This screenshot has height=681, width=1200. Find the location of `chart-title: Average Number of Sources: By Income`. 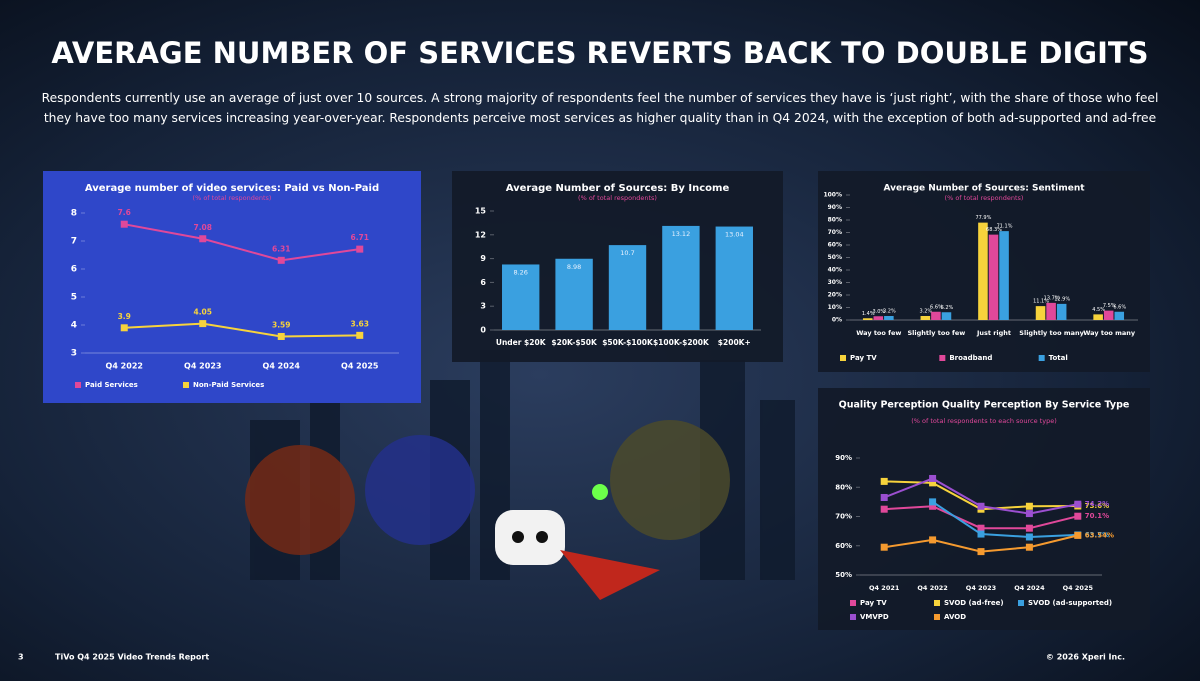

chart-title: Average Number of Sources: By Income is located at coordinates (618, 188).